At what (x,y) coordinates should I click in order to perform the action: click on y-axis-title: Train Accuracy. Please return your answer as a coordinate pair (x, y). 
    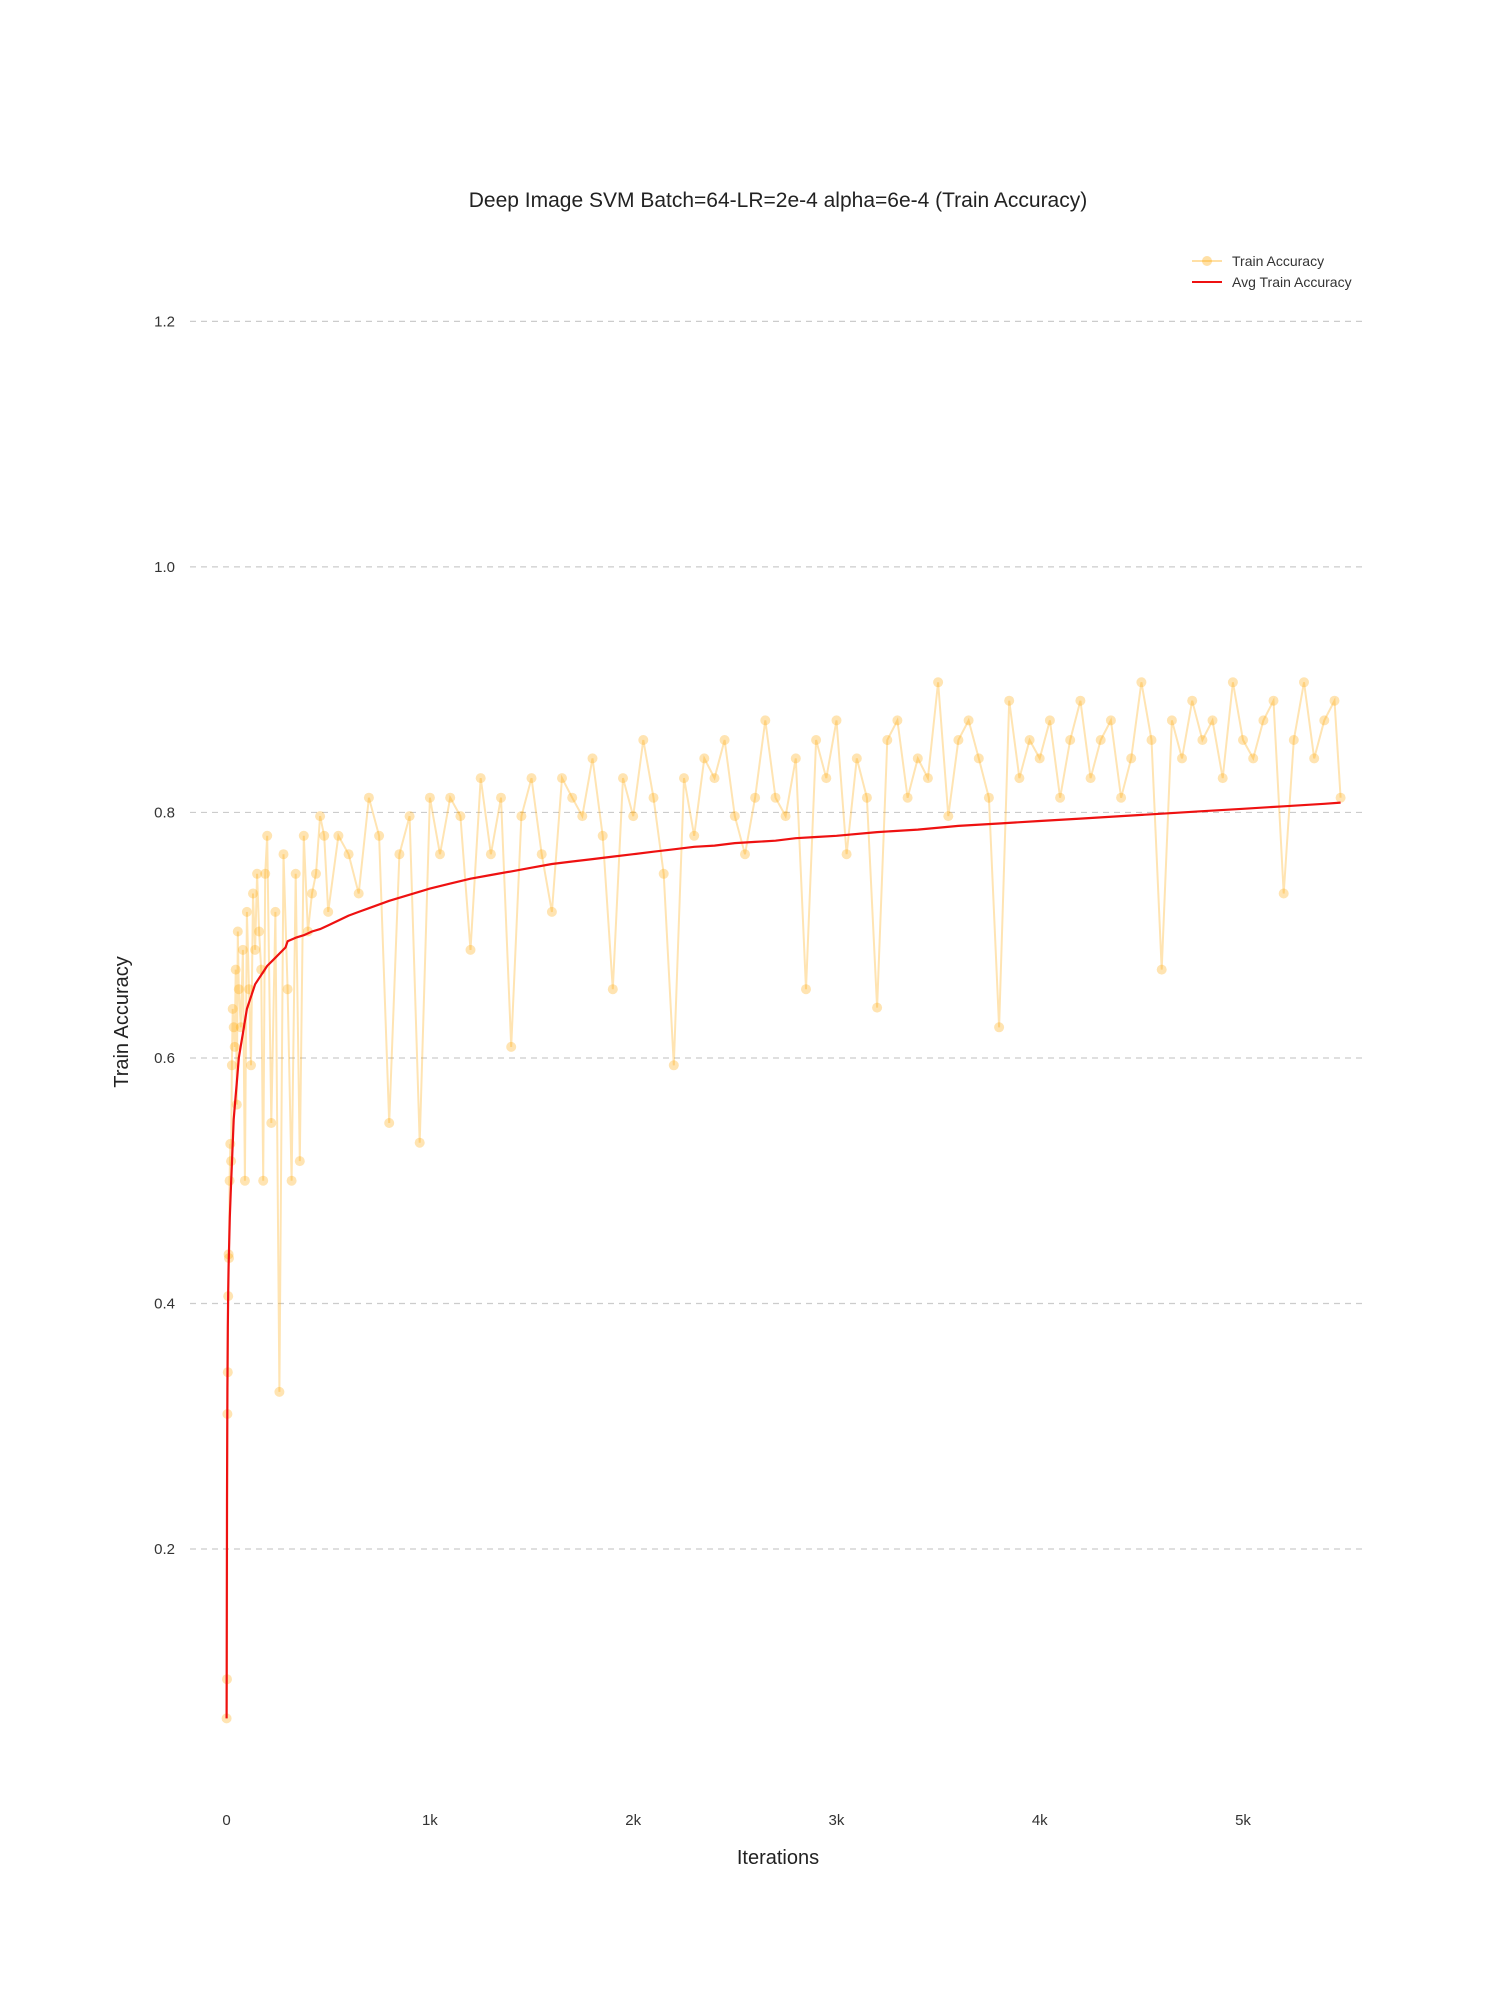
    Looking at the image, I should click on (122, 1022).